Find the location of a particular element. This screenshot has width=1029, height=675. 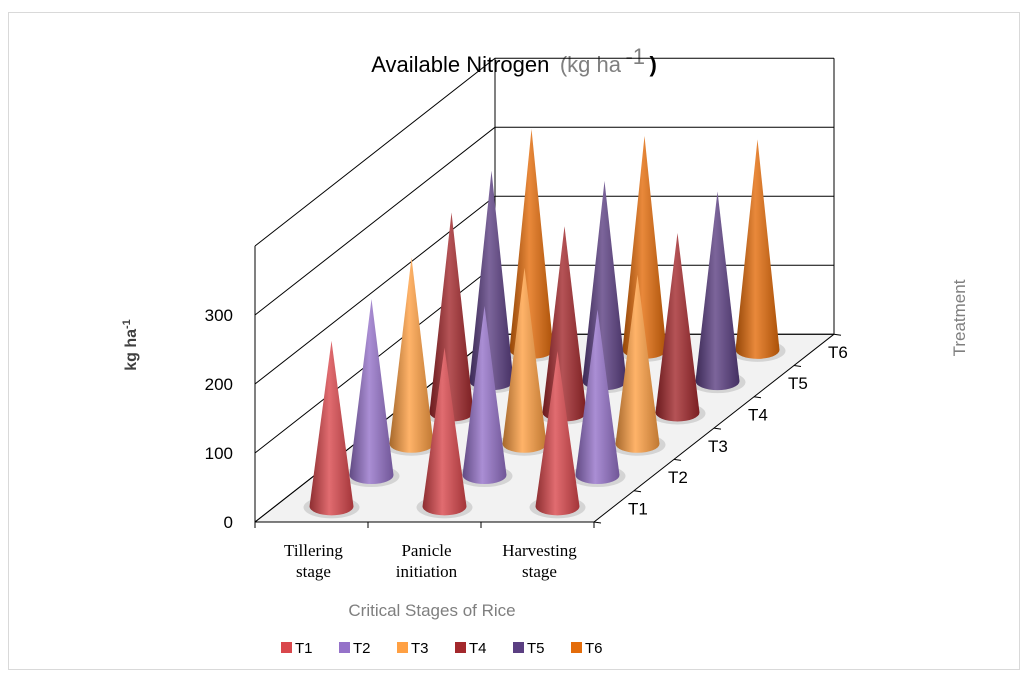

legend-item: T2 is located at coordinates (355, 648).